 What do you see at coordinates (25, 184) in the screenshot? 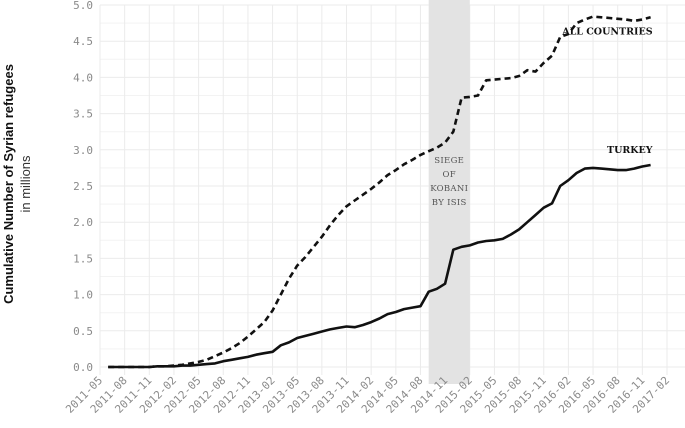
I see `y-axis-subtitle: in millions` at bounding box center [25, 184].